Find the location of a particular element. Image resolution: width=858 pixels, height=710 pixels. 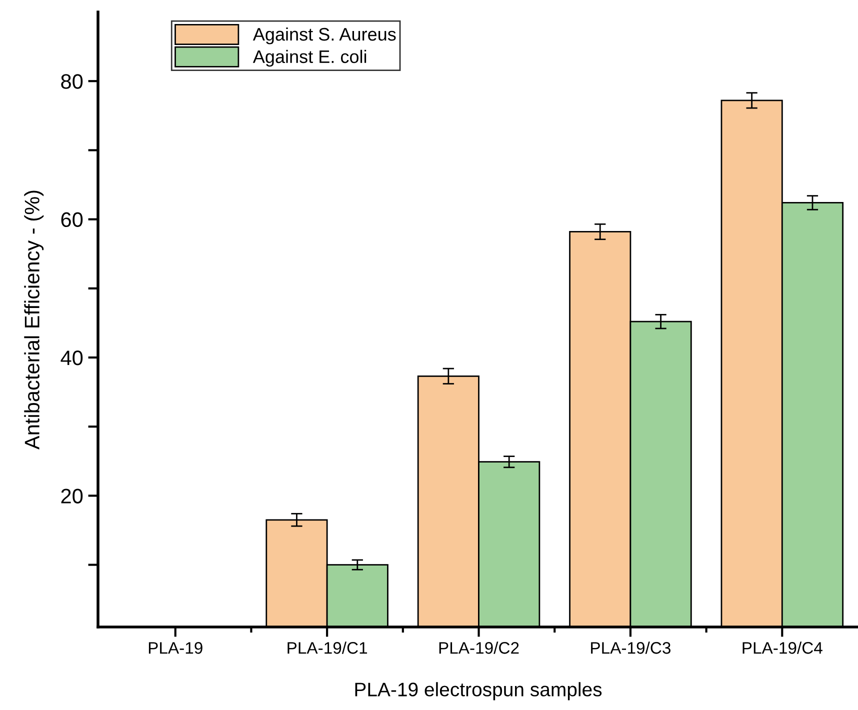

y-tick-label: 80 is located at coordinates (72, 81).